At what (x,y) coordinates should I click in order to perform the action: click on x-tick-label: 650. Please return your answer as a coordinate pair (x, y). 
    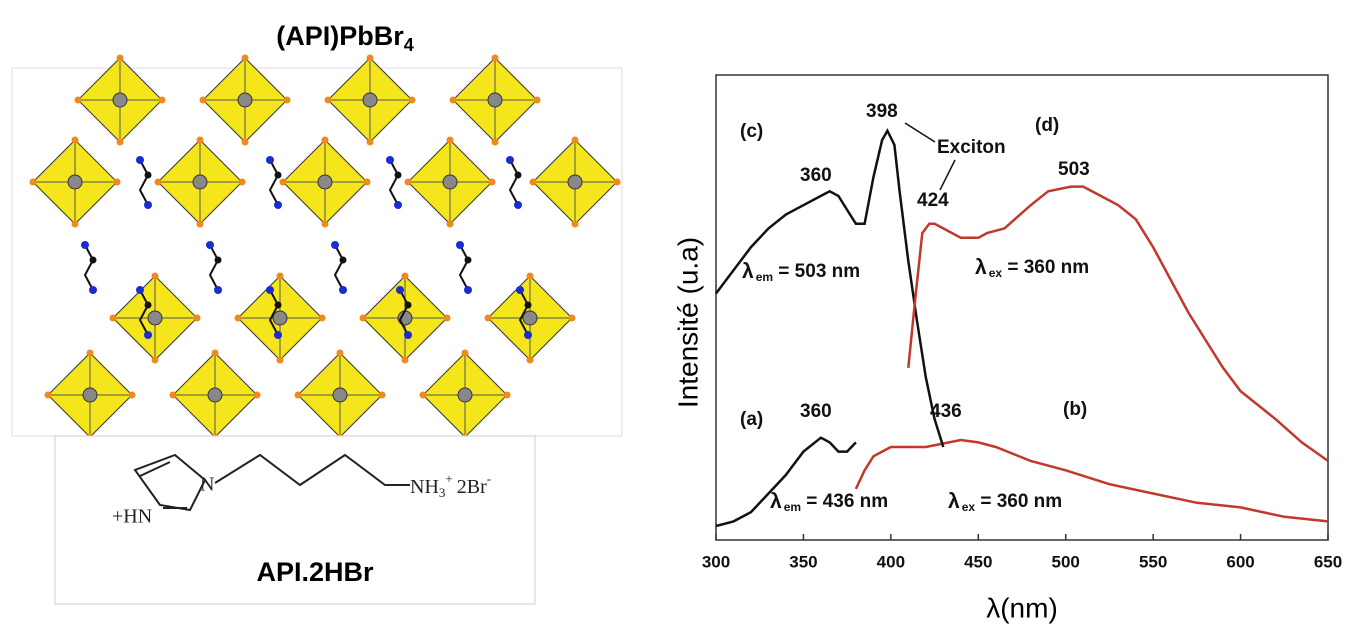
    Looking at the image, I should click on (1328, 561).